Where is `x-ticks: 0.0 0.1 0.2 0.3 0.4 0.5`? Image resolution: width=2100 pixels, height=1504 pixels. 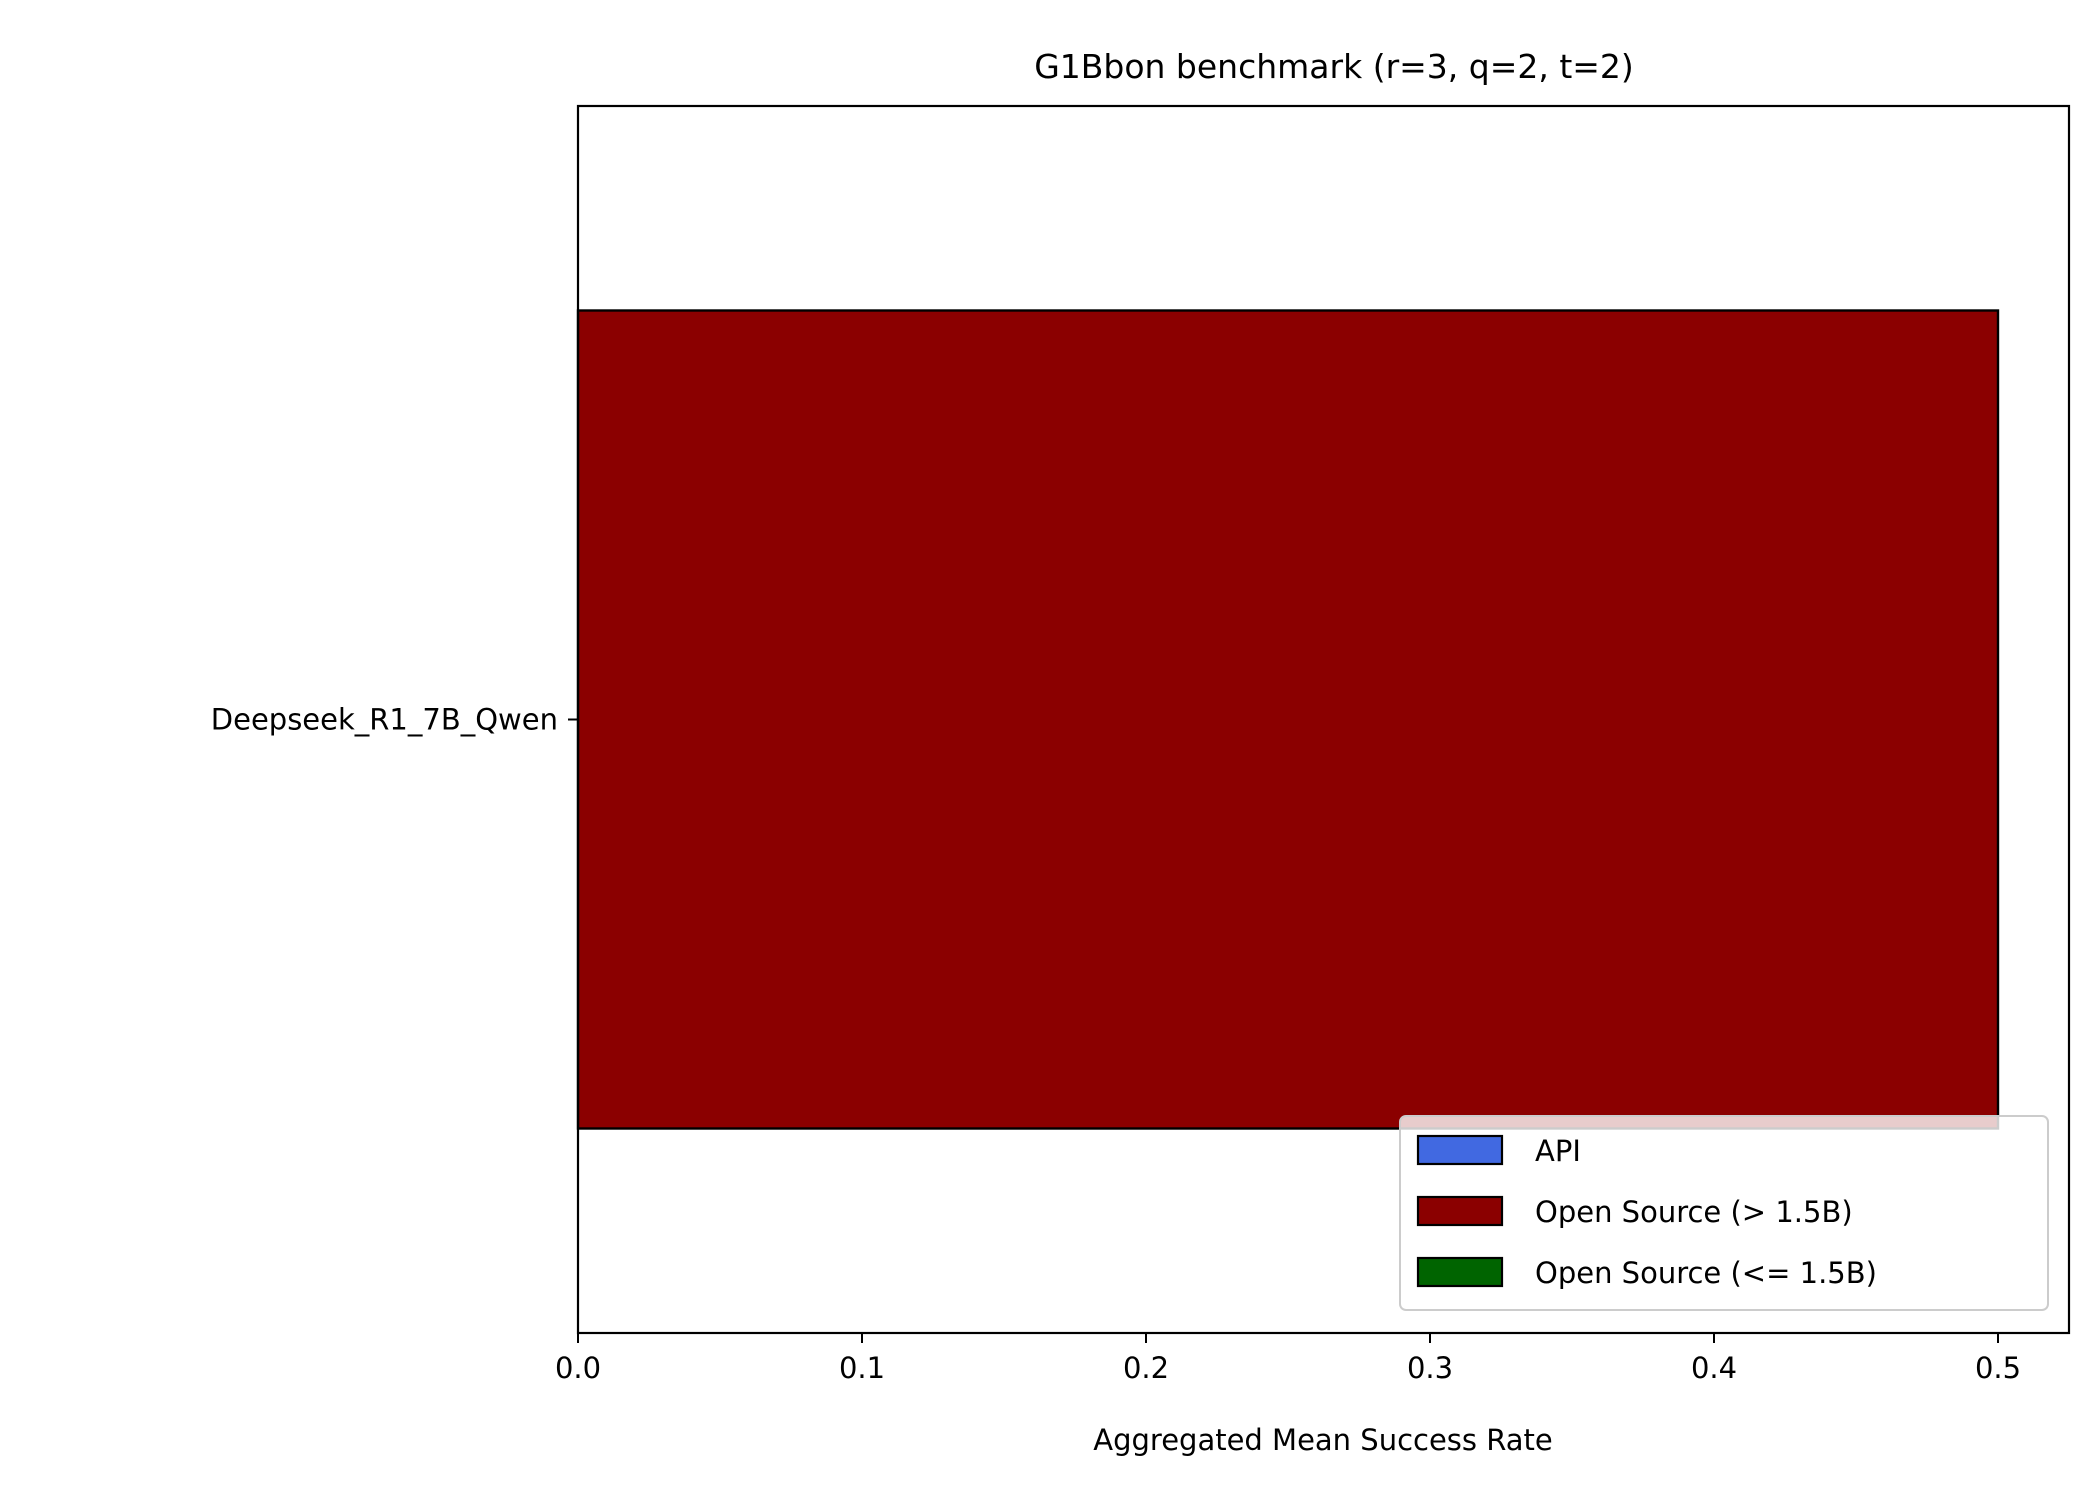
x-ticks: 0.0 0.1 0.2 0.3 0.4 0.5 is located at coordinates (1288, 1359).